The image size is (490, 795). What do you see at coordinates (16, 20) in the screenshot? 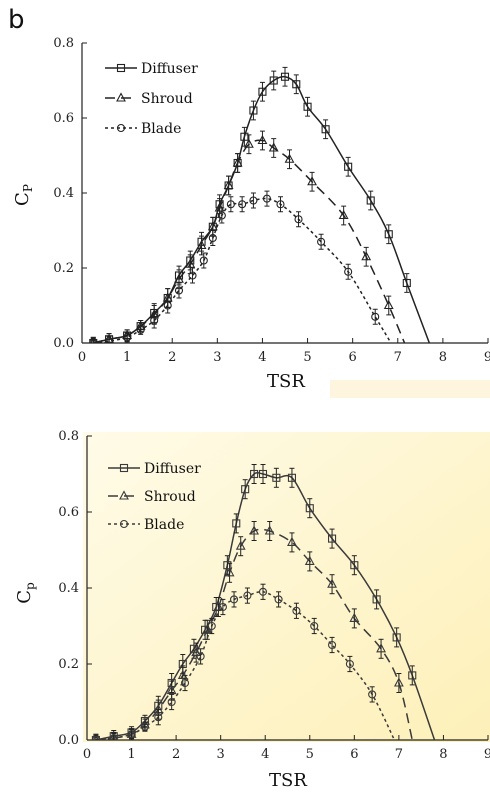
I see `panel-label: b` at bounding box center [16, 20].